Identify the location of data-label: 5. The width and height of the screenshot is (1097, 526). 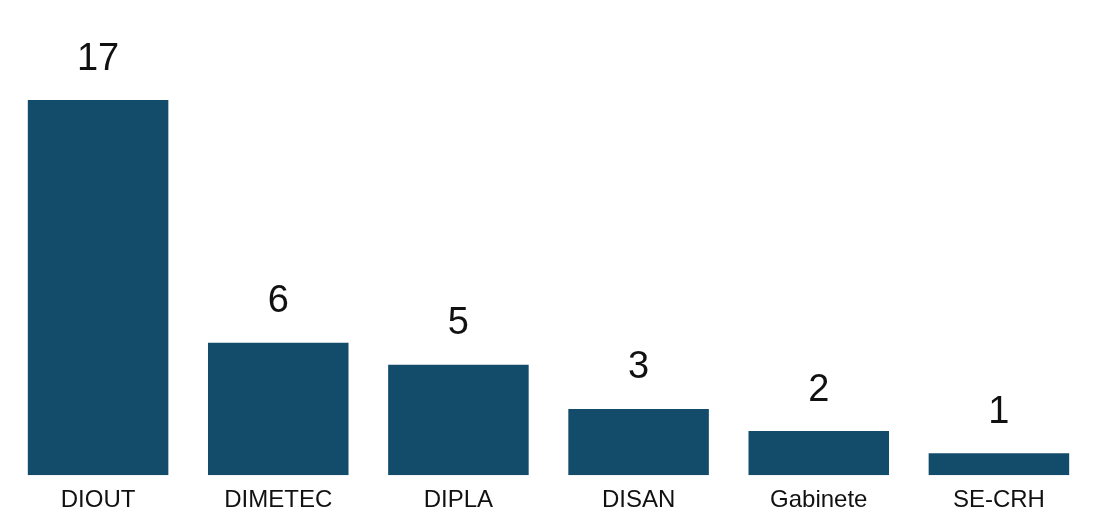
(458, 321).